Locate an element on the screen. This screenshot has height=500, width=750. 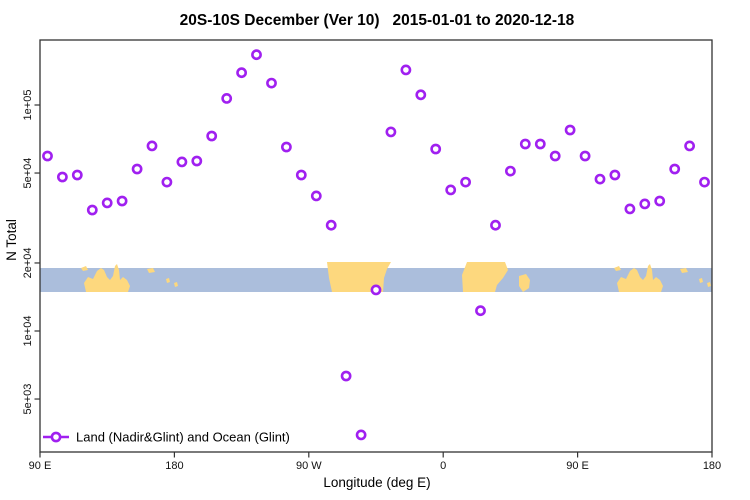
legend-label: Land (Nadir&Glint) and Ocean (Glint) is located at coordinates (183, 437).